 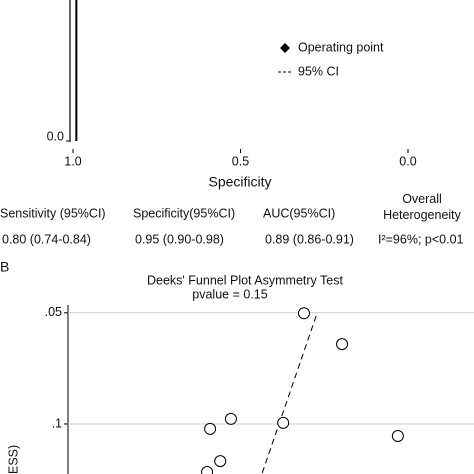 I want to click on table-header: Specificity(95%CI), so click(x=184, y=213).